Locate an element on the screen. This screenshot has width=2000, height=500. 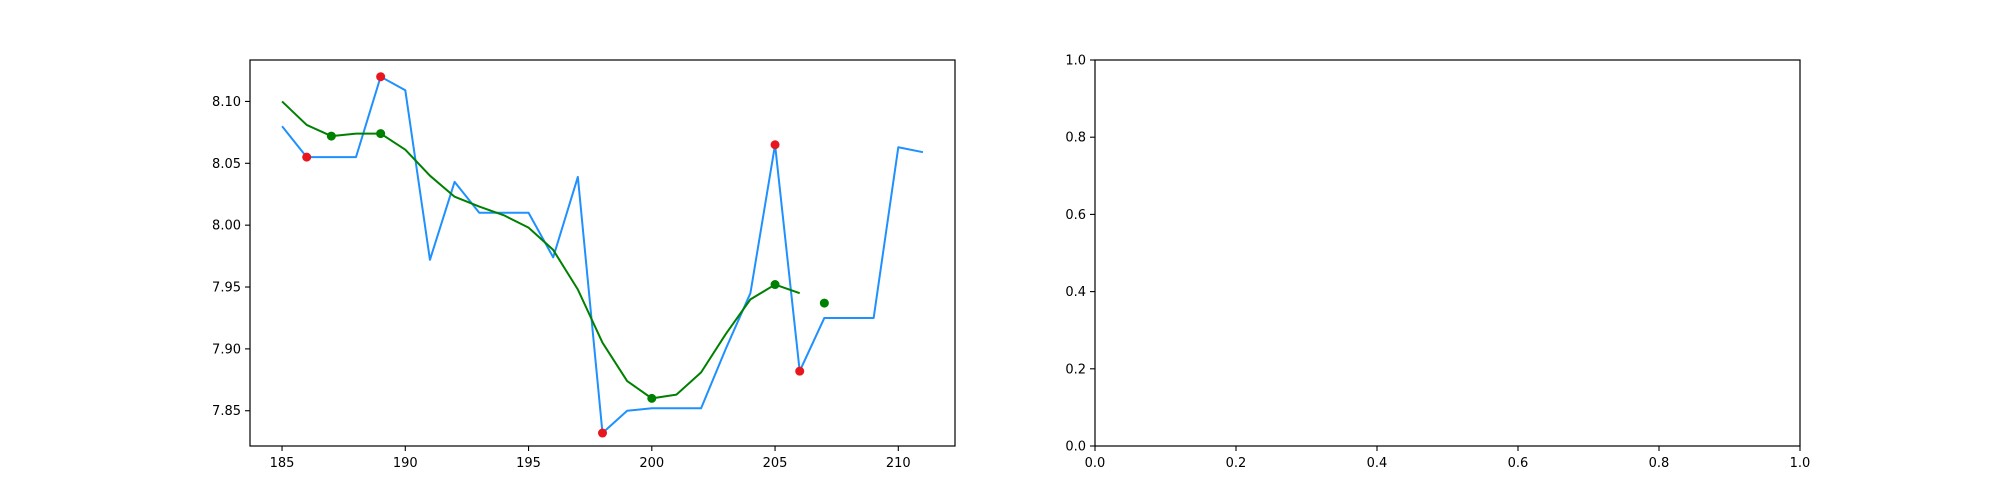
x-tick-label: 205 is located at coordinates (775, 463).